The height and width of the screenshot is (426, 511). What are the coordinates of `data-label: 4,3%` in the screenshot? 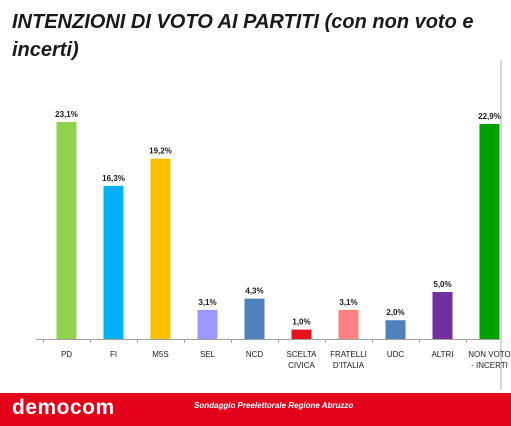 It's located at (254, 291).